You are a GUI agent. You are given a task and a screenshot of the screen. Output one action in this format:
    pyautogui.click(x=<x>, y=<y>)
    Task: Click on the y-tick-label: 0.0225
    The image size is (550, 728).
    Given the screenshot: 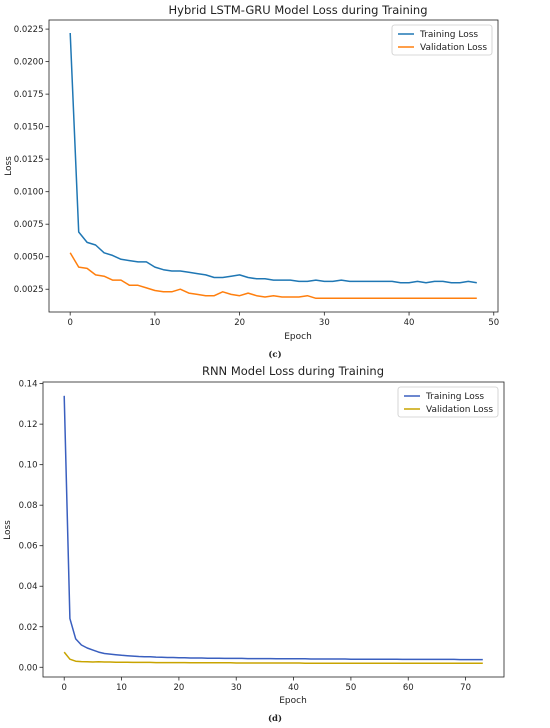 What is the action you would take?
    pyautogui.click(x=29, y=30)
    